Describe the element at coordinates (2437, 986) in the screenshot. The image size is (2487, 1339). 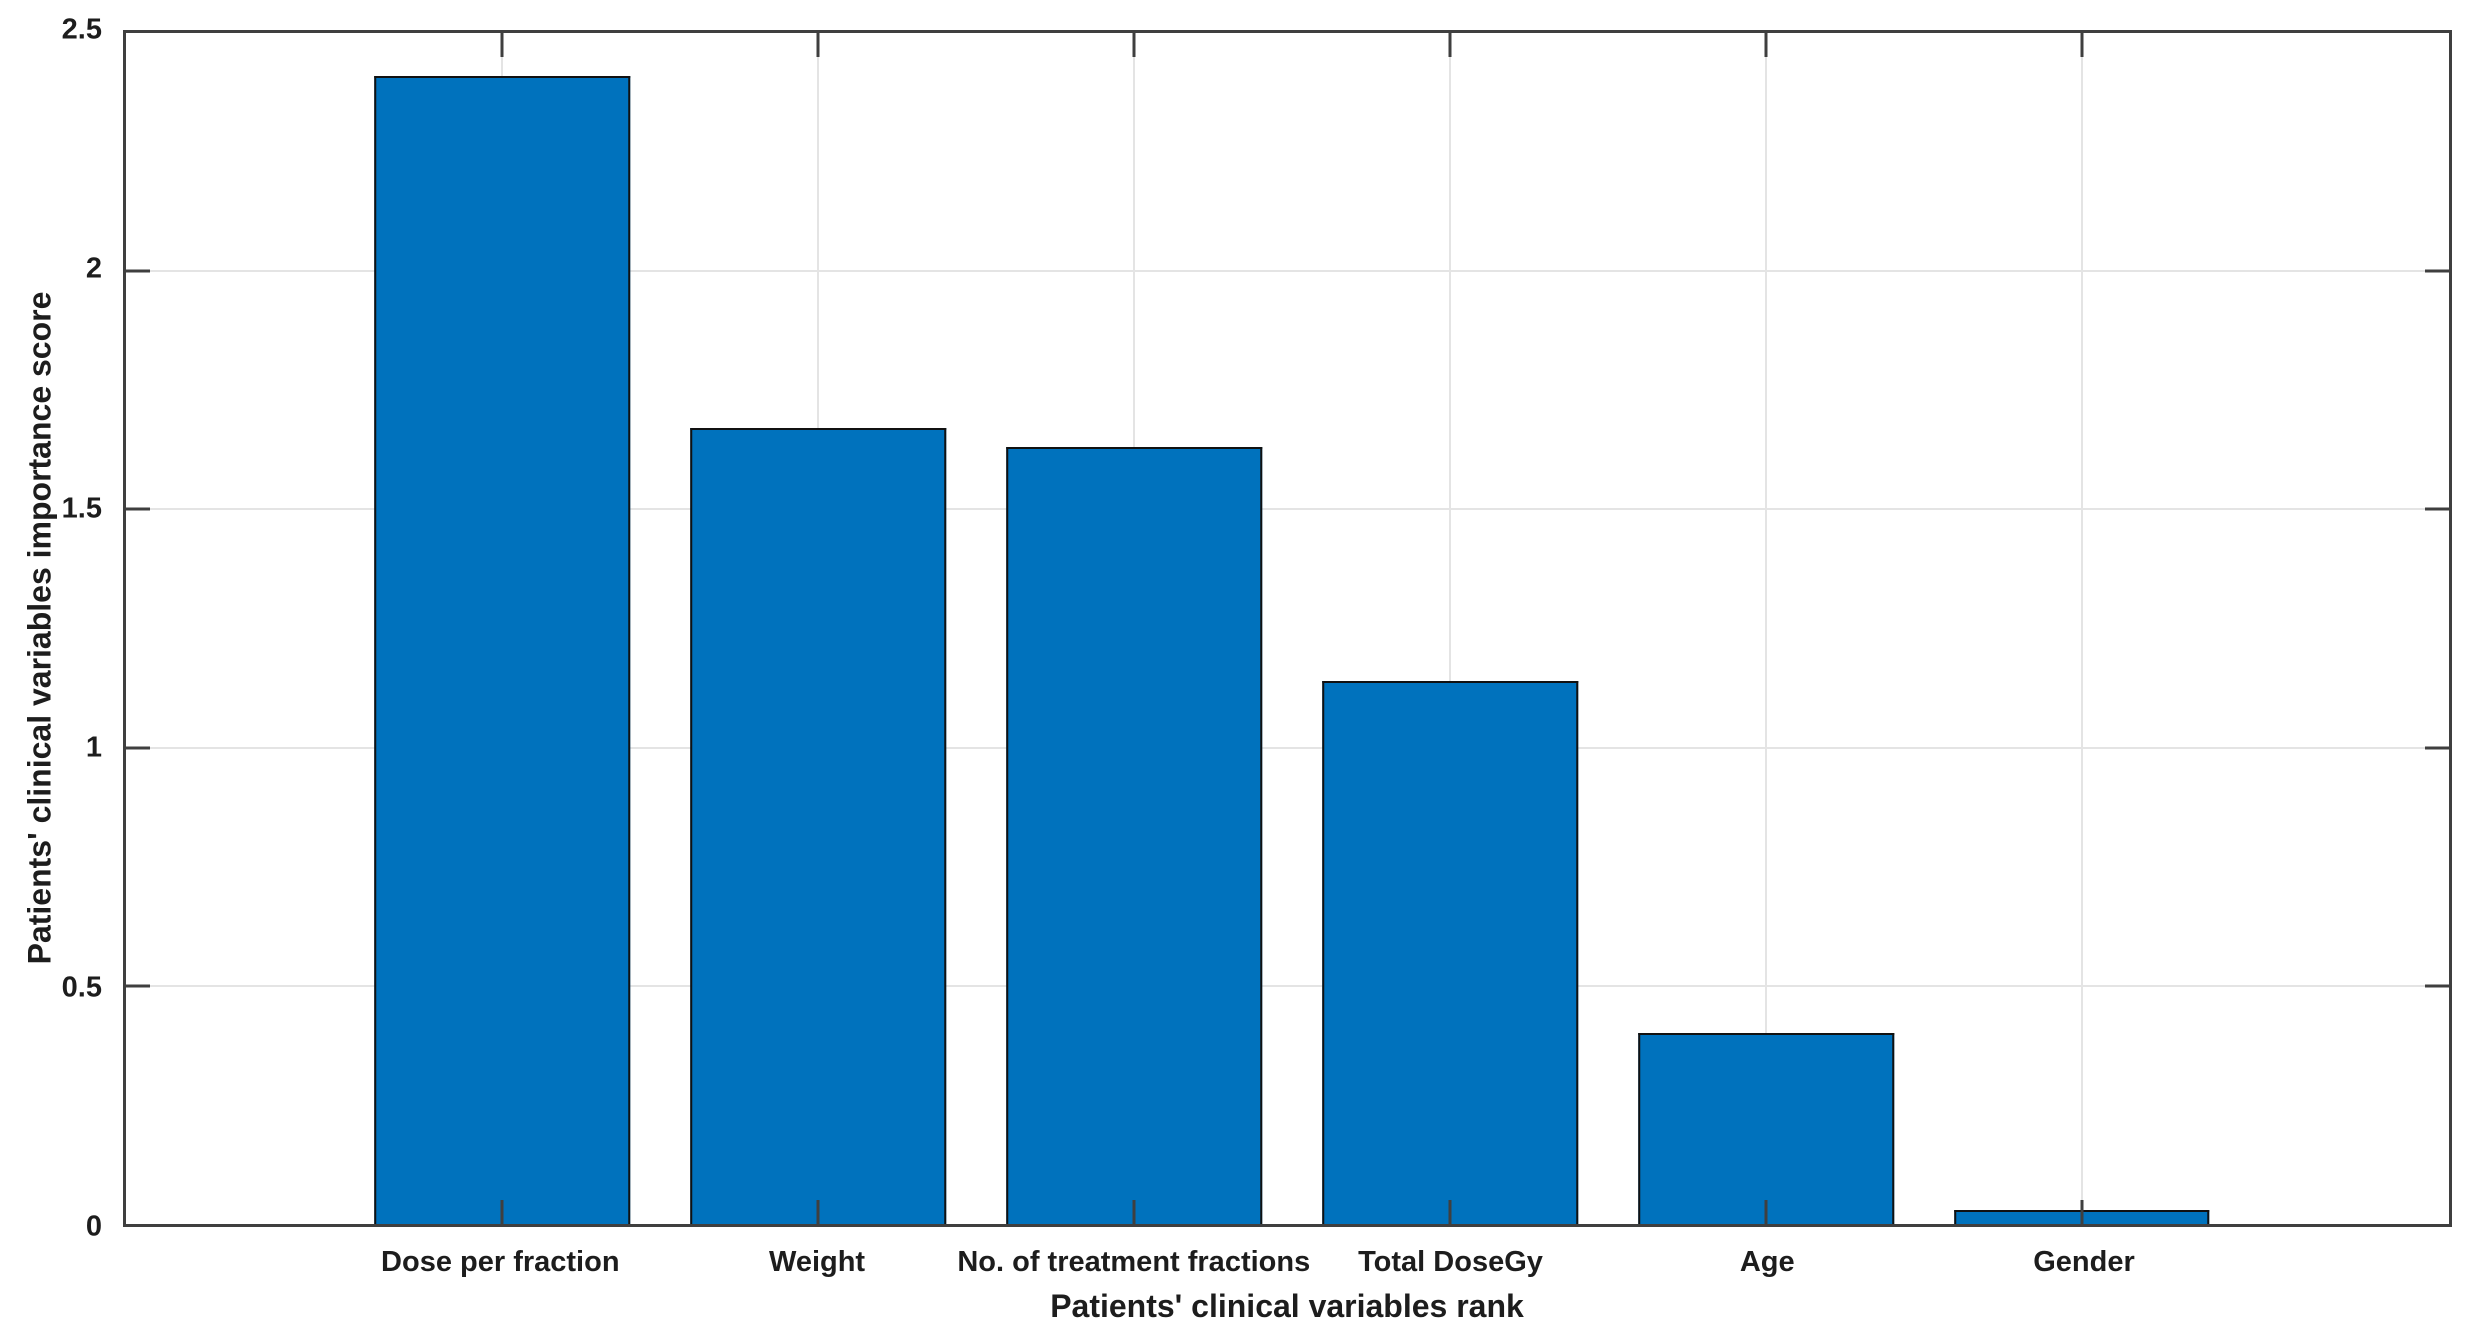
I see `y-tick-right-0.5` at that location.